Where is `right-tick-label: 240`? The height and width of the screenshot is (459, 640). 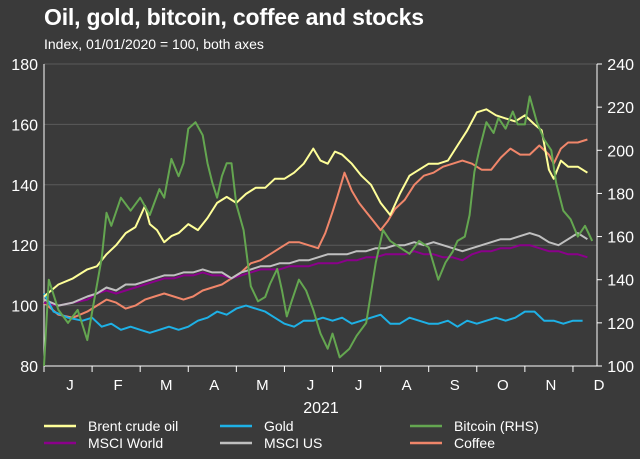 right-tick-label: 240 is located at coordinates (620, 65).